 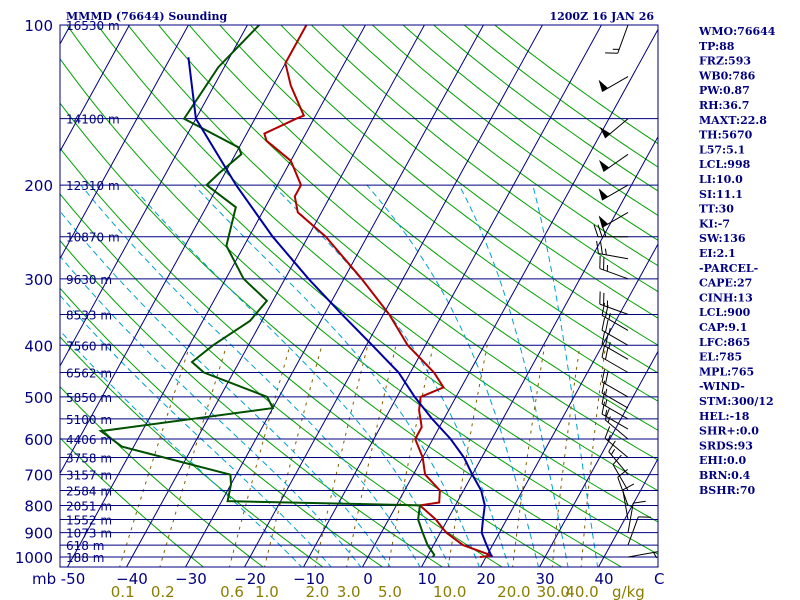 I want to click on pressure-tick-label: 200, so click(x=38, y=186).